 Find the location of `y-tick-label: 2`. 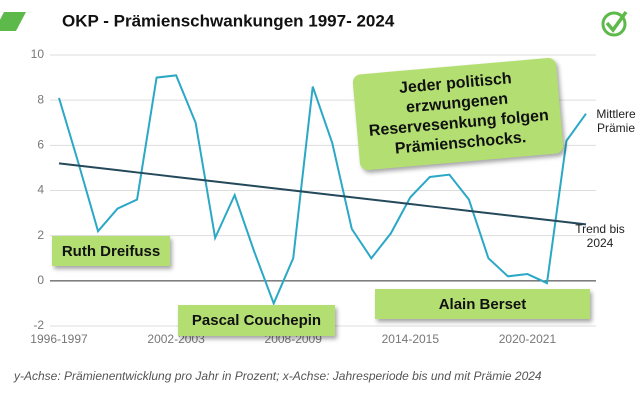

y-tick-label: 2 is located at coordinates (40, 235).